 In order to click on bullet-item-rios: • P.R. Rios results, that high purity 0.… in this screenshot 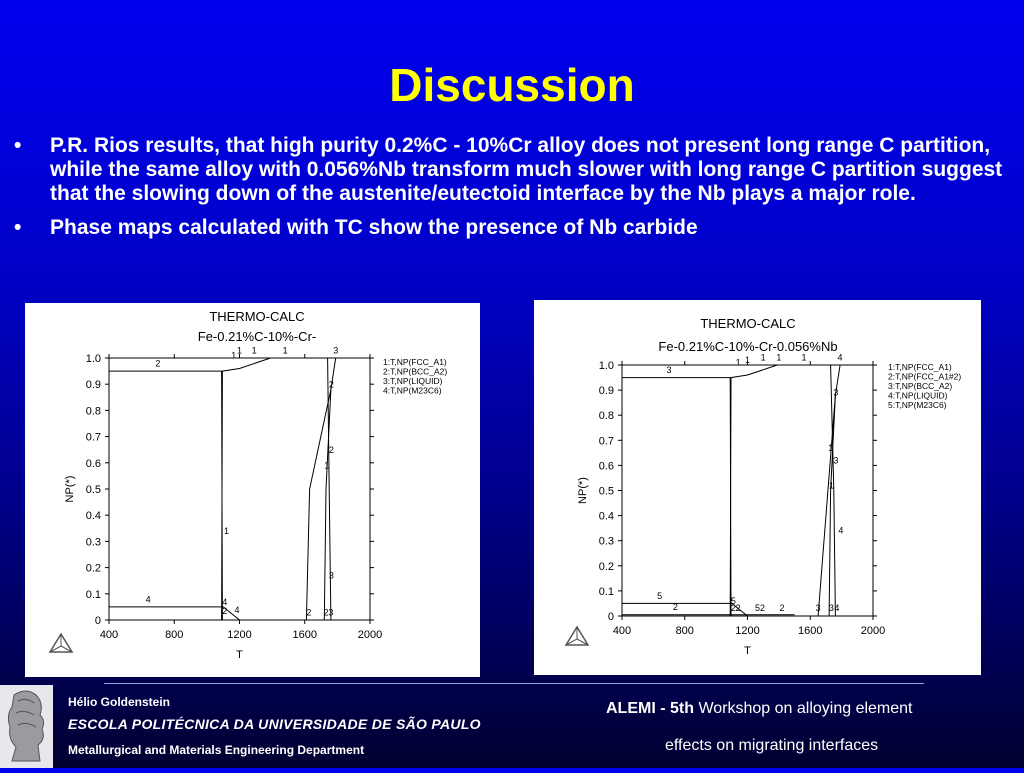, I will do `click(514, 170)`.